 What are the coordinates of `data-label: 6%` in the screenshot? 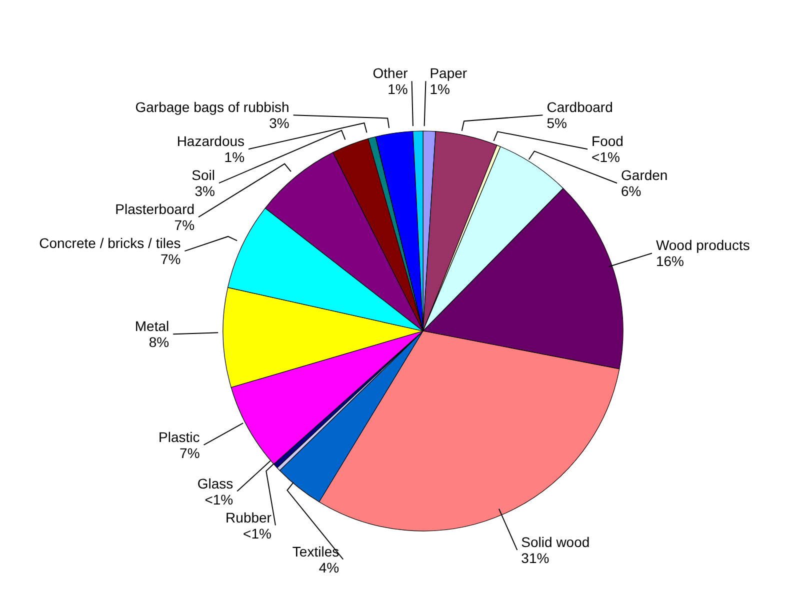 It's located at (631, 191).